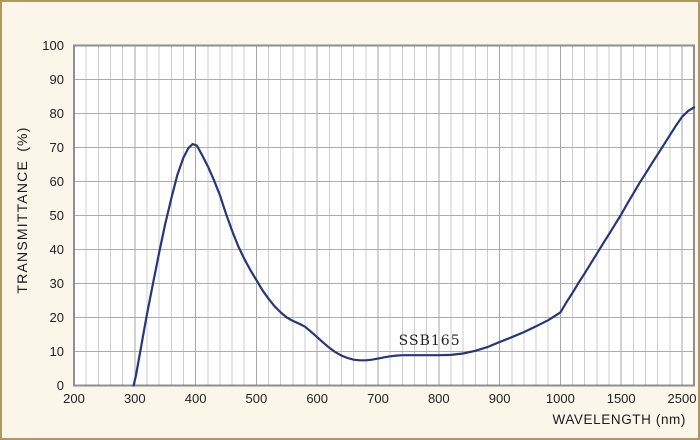 Image resolution: width=700 pixels, height=440 pixels. What do you see at coordinates (619, 419) in the screenshot?
I see `x-axis-title: WAVELENGTH (nm)` at bounding box center [619, 419].